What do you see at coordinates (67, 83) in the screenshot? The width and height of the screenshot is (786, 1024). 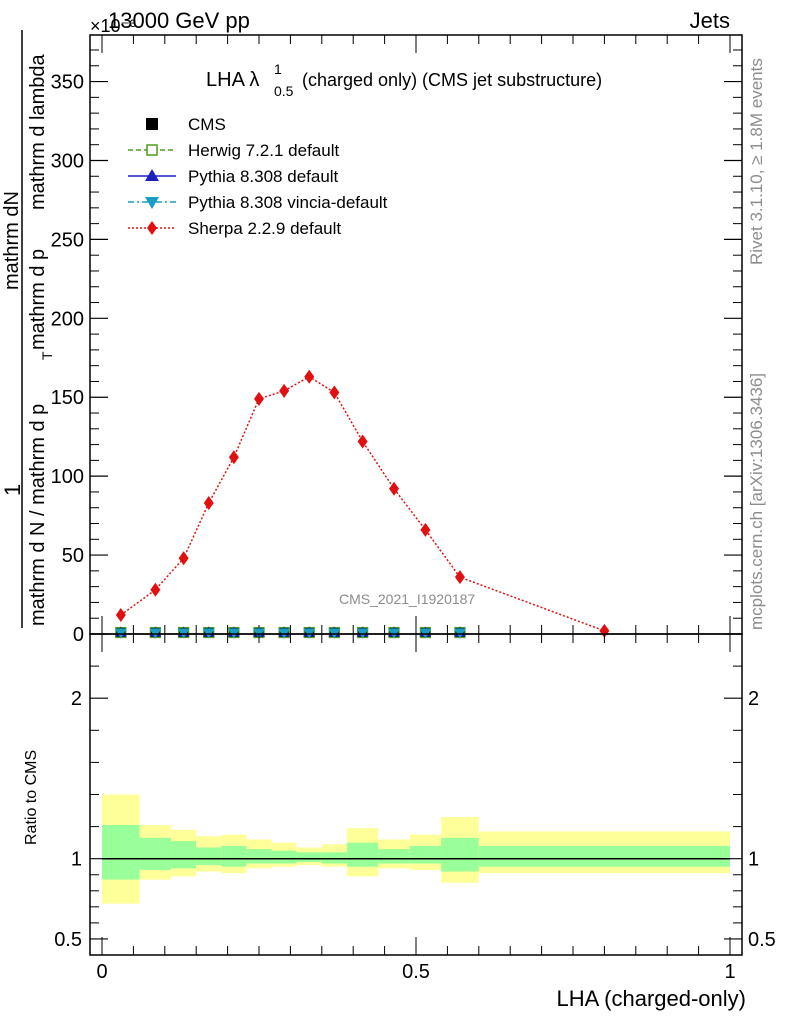 I see `ytick-label: 350` at bounding box center [67, 83].